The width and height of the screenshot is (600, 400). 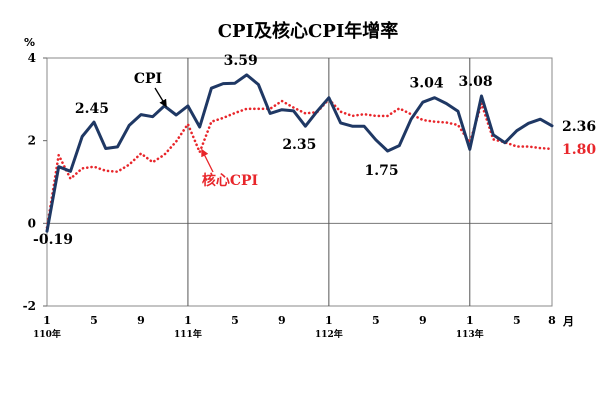 I want to click on x-year-label: 111年, so click(x=188, y=334).